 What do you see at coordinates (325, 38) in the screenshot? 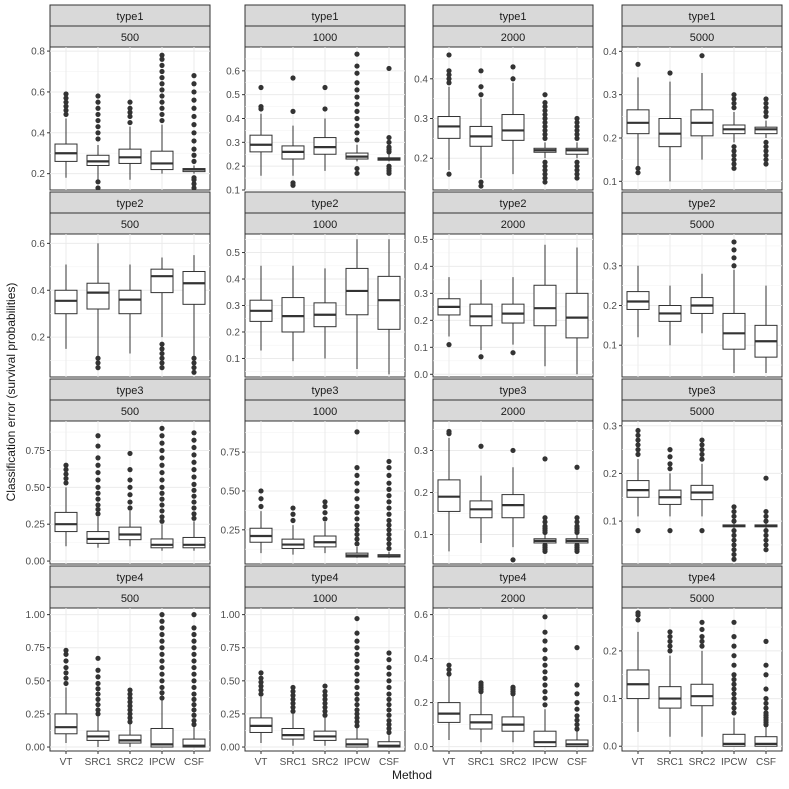
I see `strip-n-label: 1000` at bounding box center [325, 38].